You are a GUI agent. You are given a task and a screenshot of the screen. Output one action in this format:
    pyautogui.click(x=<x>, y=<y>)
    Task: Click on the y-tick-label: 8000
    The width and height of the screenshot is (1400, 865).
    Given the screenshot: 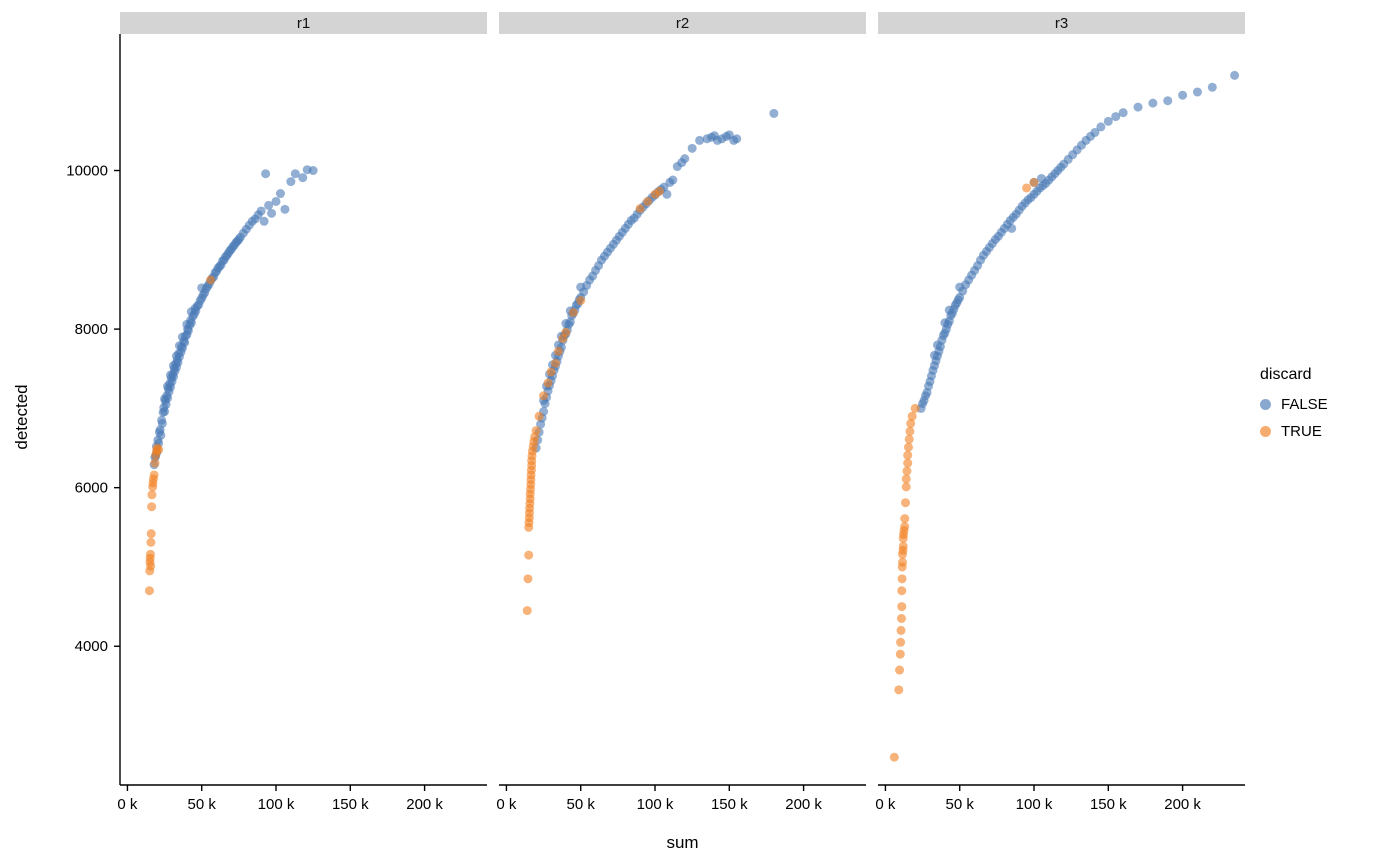 What is the action you would take?
    pyautogui.click(x=91, y=329)
    